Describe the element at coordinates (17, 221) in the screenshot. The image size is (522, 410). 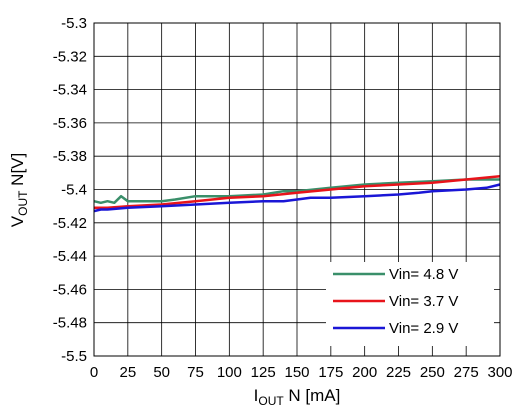
I see `y-axis-title-main: V` at that location.